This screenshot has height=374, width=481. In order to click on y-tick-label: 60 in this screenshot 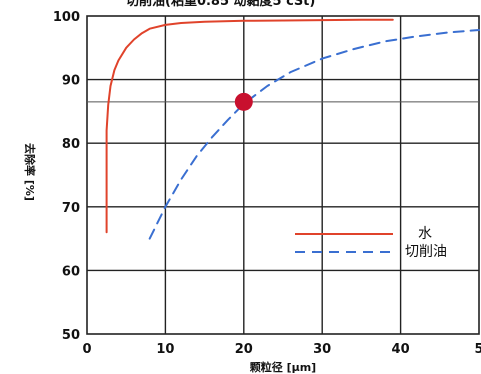, I will do `click(71, 271)`.